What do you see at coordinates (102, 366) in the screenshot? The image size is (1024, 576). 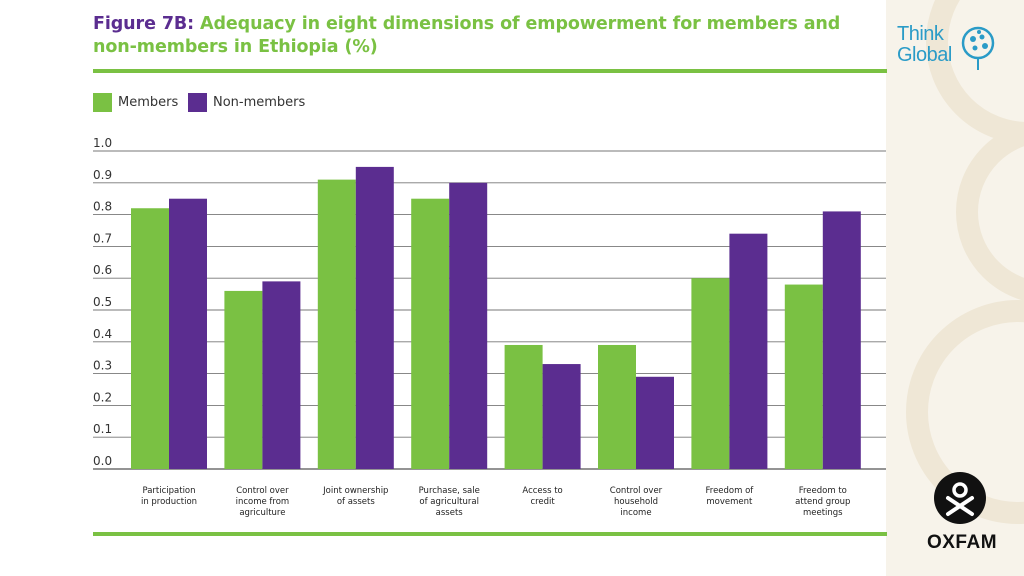 I see `y-tick-label-0.3: 0.3` at bounding box center [102, 366].